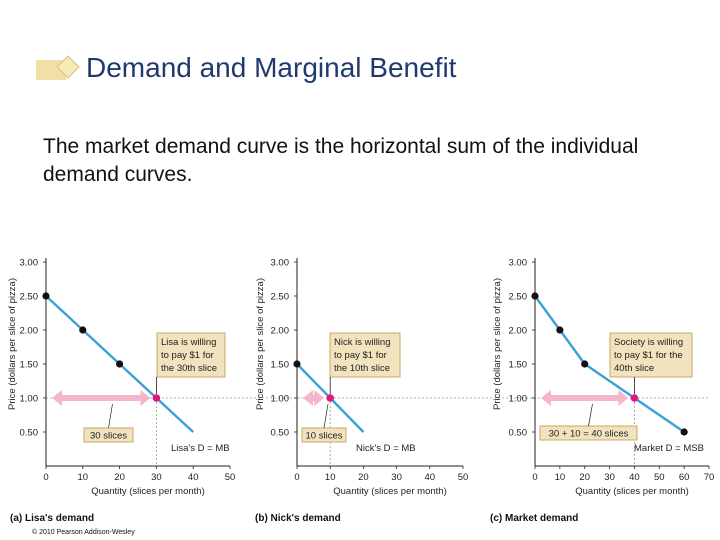  What do you see at coordinates (189, 368) in the screenshot?
I see `callout-text: the 30th slice` at bounding box center [189, 368].